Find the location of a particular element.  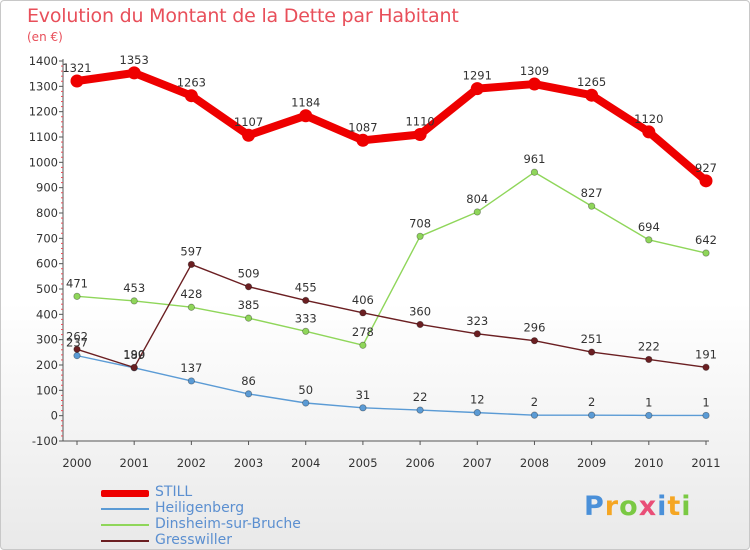

data-label: 262 is located at coordinates (77, 336).